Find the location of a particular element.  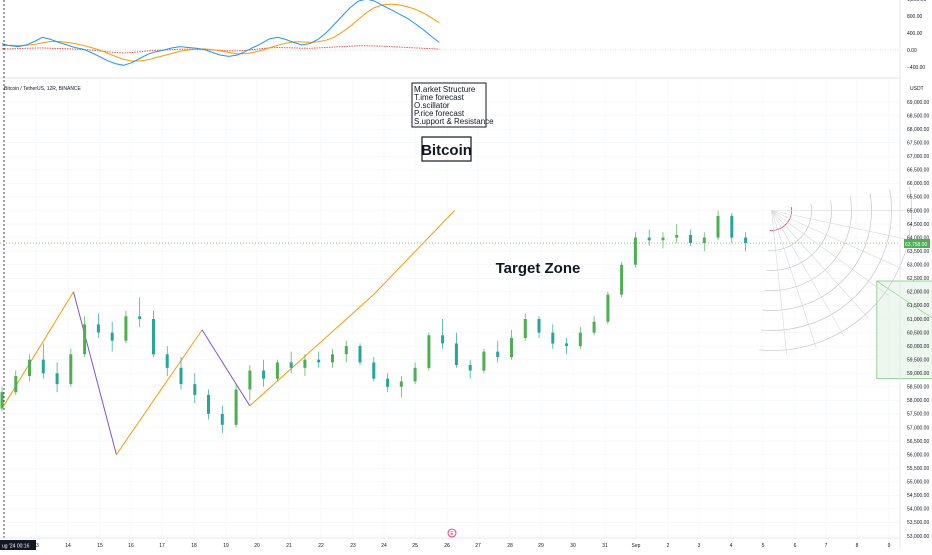

price-tick-label: 66,000.00 is located at coordinates (918, 184).